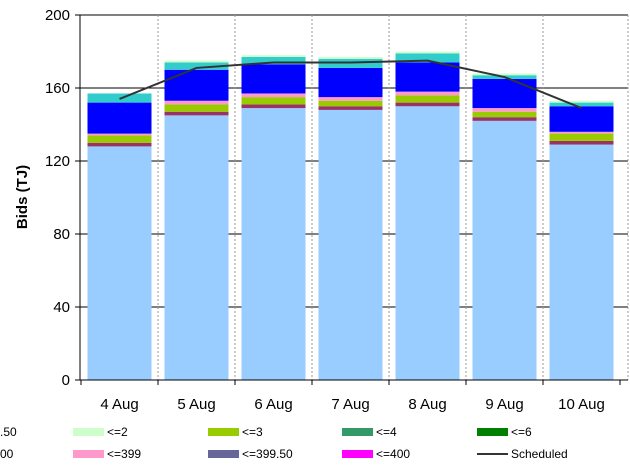  I want to click on x-tick-label: 8 Aug, so click(427, 404).